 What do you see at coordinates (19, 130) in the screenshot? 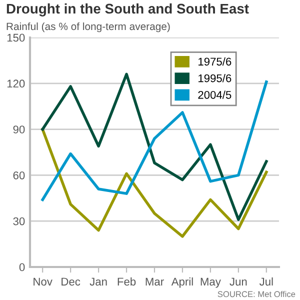
I see `y-tick-label: 90` at bounding box center [19, 130].